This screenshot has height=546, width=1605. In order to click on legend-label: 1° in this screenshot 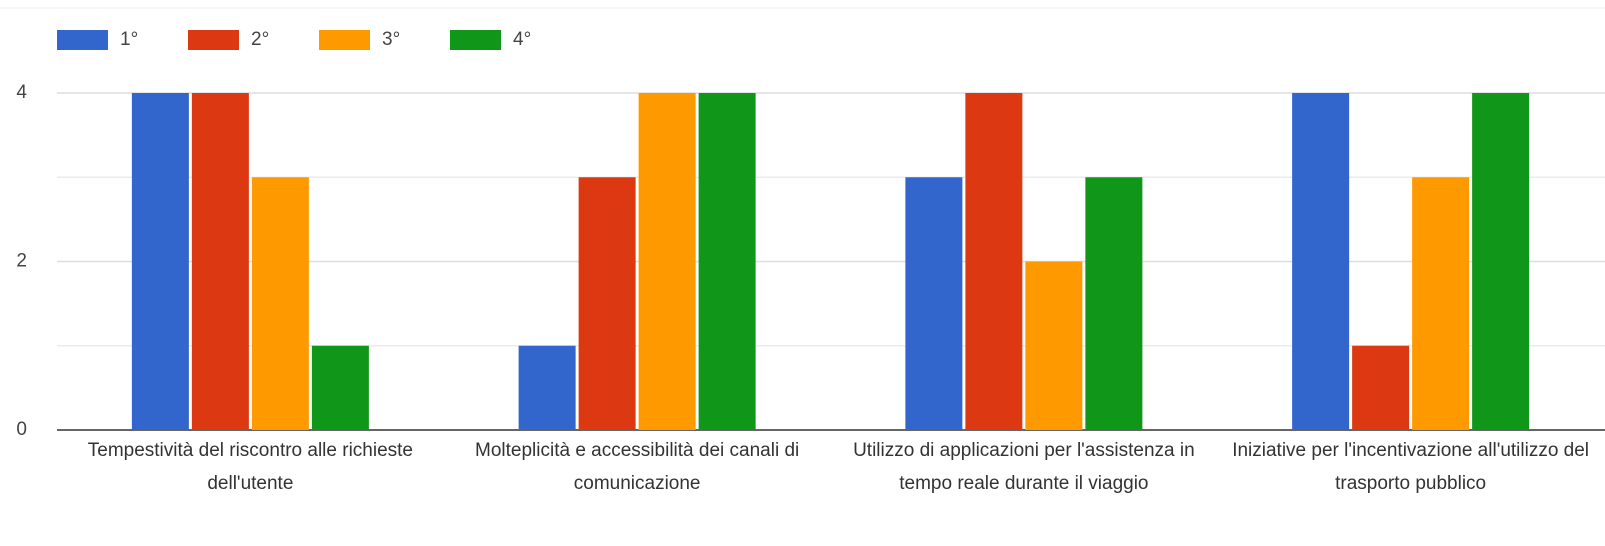, I will do `click(129, 39)`.